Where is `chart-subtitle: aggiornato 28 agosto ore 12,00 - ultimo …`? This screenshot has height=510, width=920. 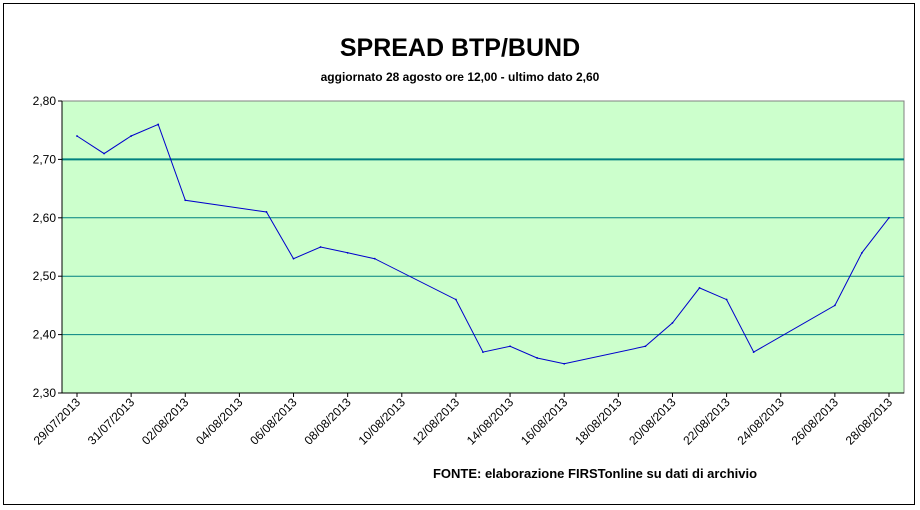
chart-subtitle: aggiornato 28 agosto ore 12,00 - ultimo … is located at coordinates (460, 77).